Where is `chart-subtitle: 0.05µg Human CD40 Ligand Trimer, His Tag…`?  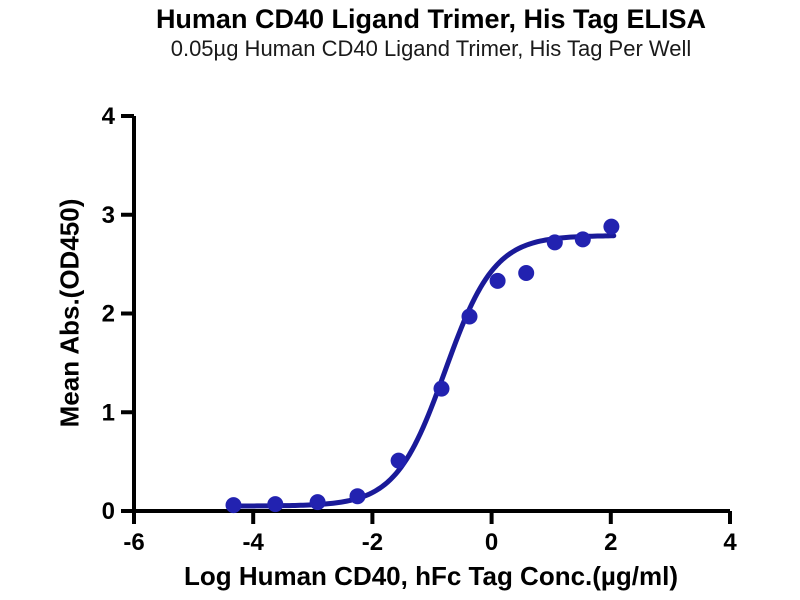
chart-subtitle: 0.05µg Human CD40 Ligand Trimer, His Tag… is located at coordinates (431, 48).